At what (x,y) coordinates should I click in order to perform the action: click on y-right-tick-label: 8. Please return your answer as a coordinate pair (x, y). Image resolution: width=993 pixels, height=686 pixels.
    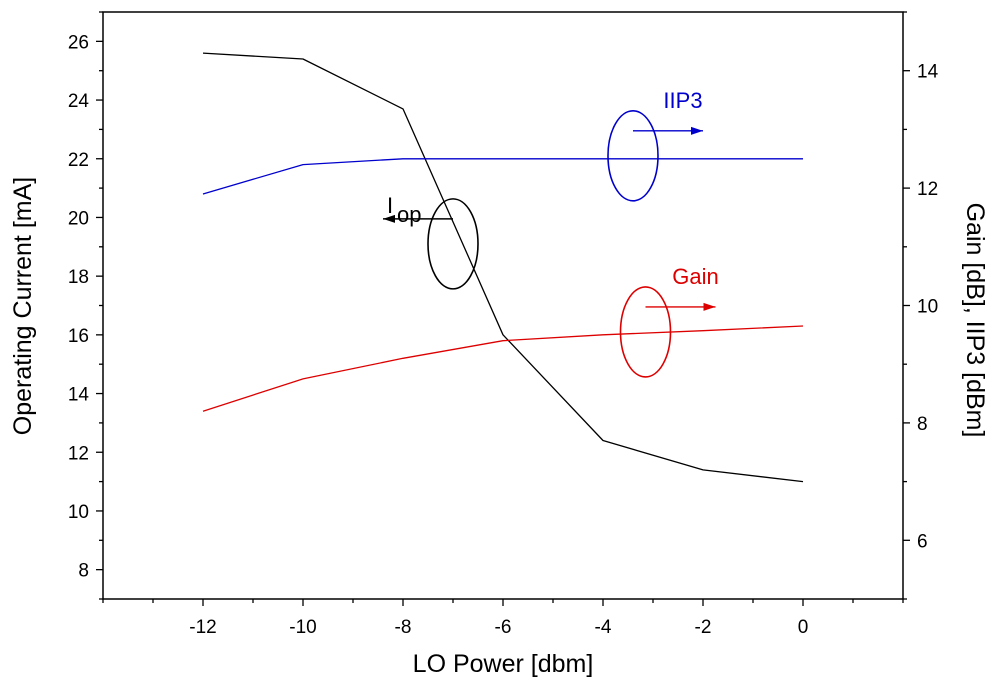
    Looking at the image, I should click on (922, 424).